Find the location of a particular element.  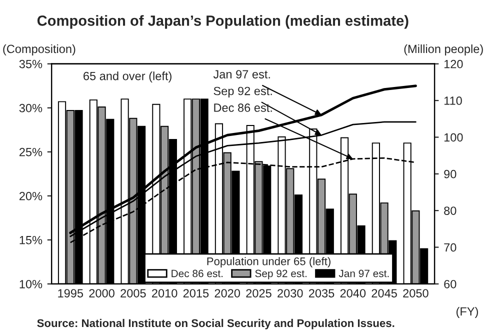

legend-label: Dec 86 est. is located at coordinates (197, 274).